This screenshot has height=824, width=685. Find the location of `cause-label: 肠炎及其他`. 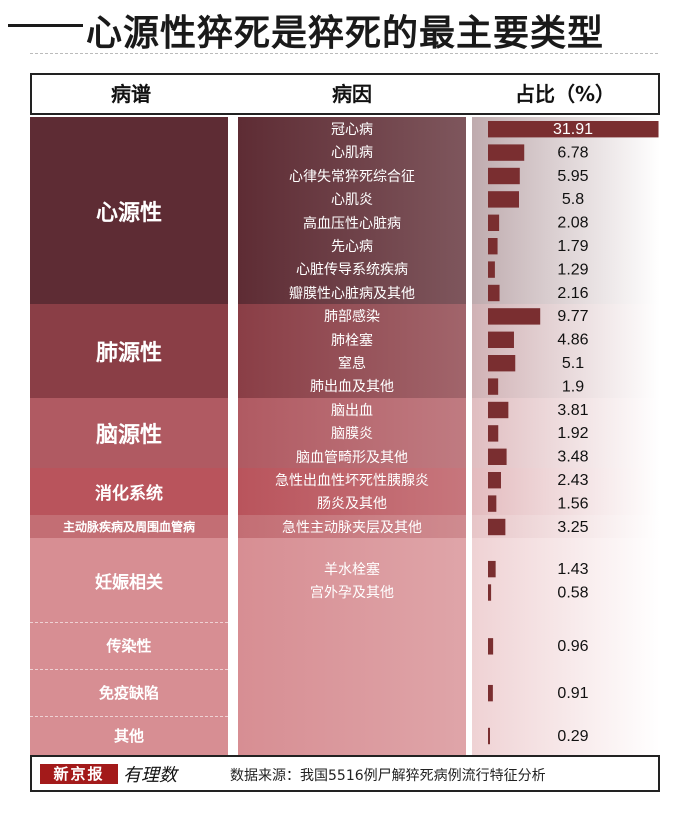

cause-label: 肠炎及其他 is located at coordinates (352, 504).